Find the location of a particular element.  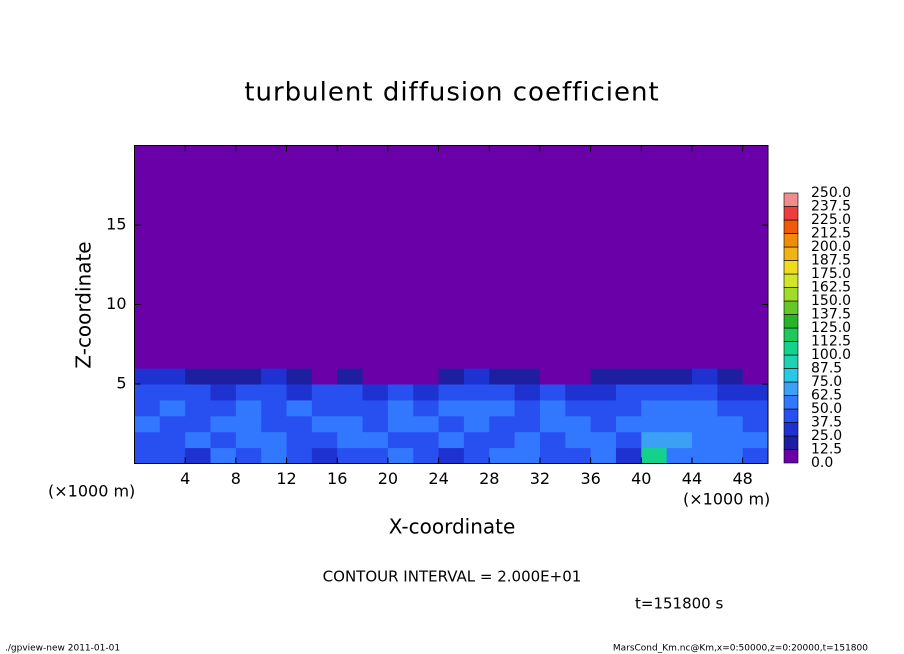

colorbar-label: 37.5 is located at coordinates (826, 423).